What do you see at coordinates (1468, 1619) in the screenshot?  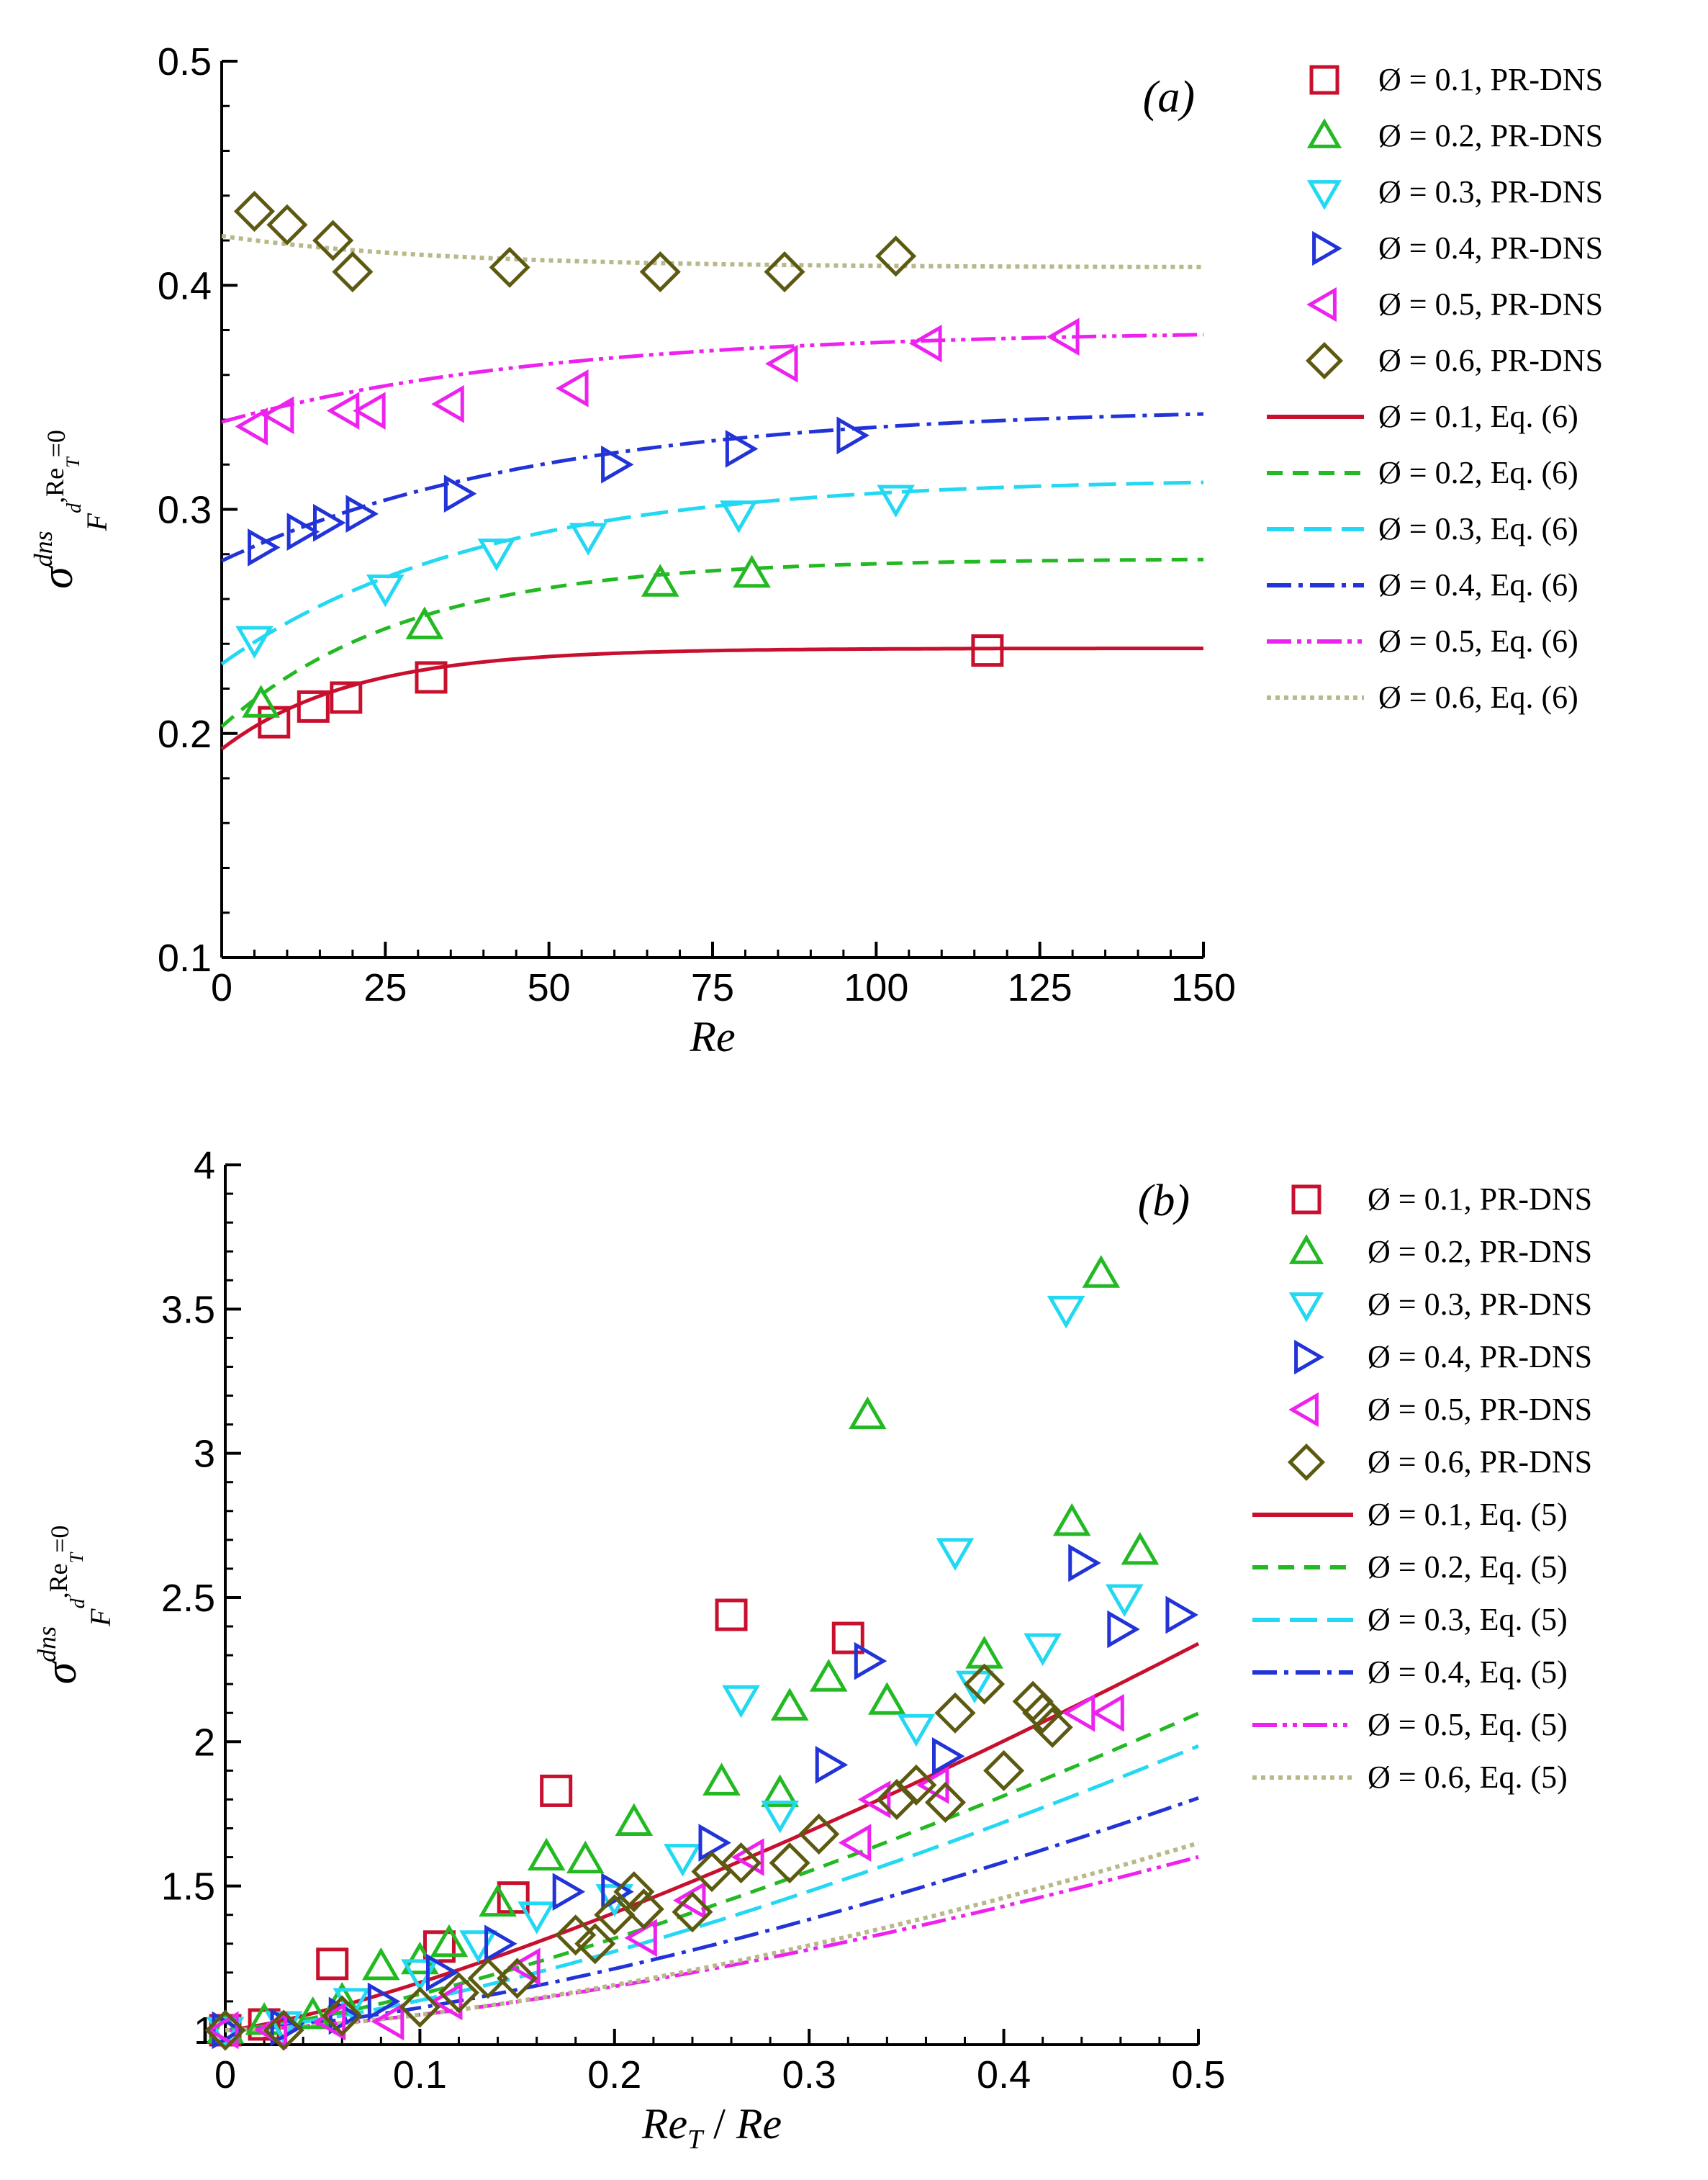 I see `legend-label: Ø = 0.3, Eq. (5)` at bounding box center [1468, 1619].